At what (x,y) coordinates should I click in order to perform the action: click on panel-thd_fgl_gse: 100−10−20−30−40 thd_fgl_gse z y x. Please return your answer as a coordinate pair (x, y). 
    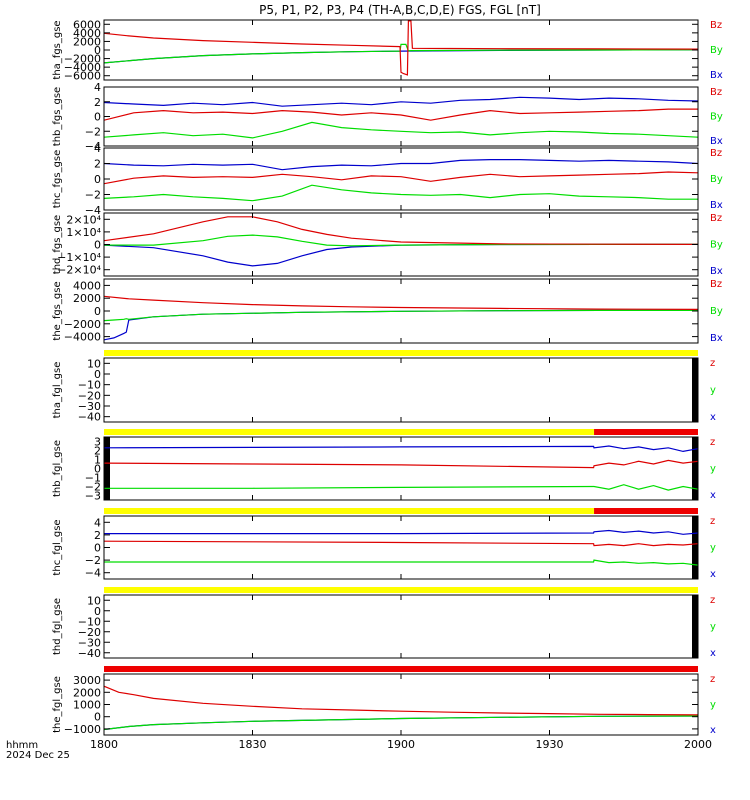
    Looking at the image, I should click on (384, 623).